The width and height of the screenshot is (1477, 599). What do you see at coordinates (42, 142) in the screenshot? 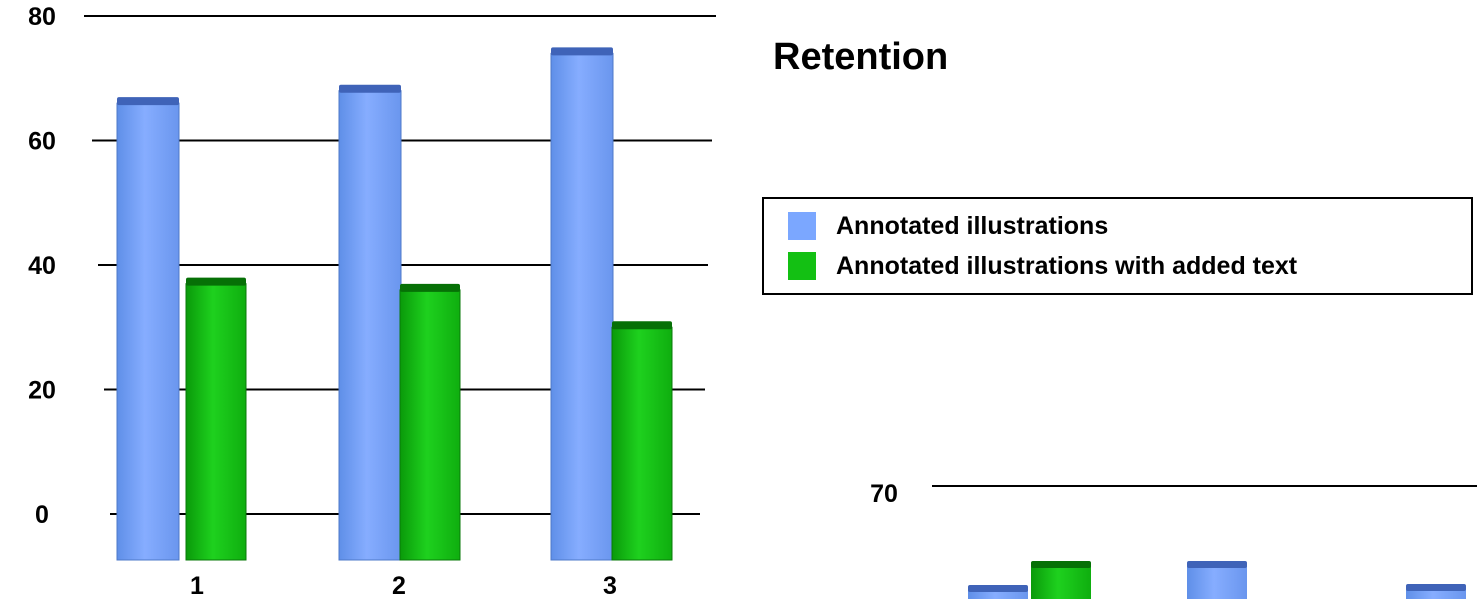
I see `y-tick-label: 60` at bounding box center [42, 142].